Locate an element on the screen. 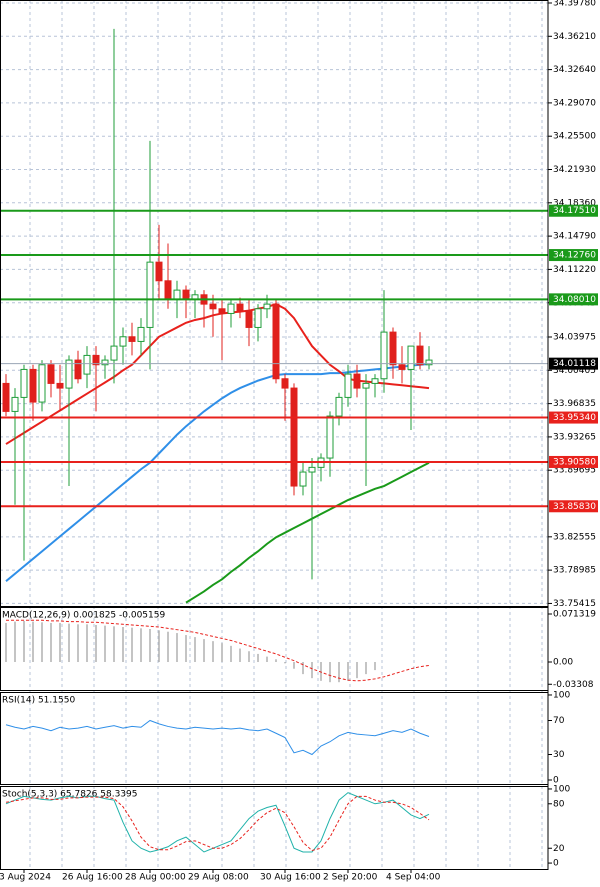 This screenshot has height=887, width=600. y-tick-label: 34.32640 is located at coordinates (574, 70).